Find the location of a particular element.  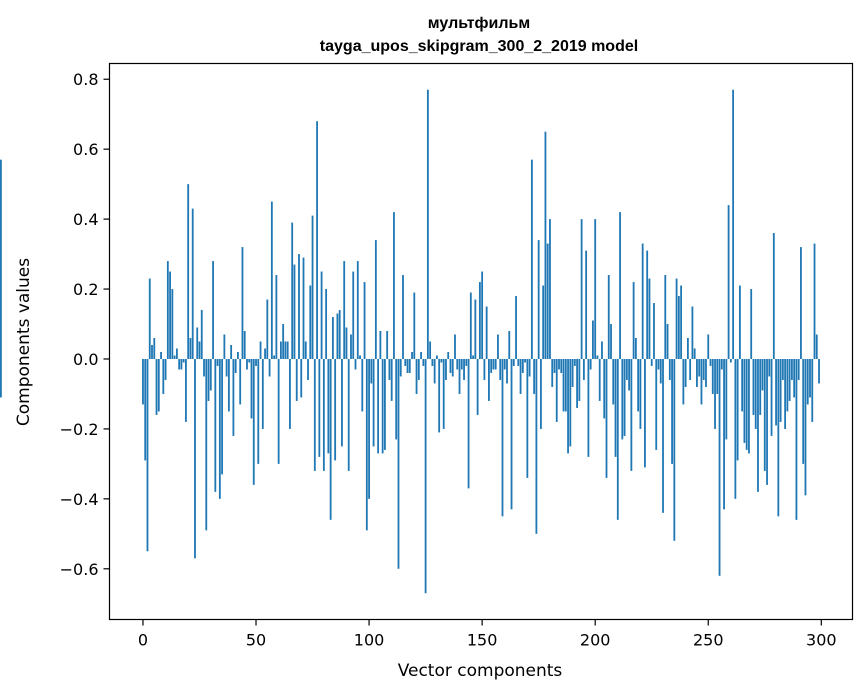

y-tick-label: −0.6 is located at coordinates (79, 569).